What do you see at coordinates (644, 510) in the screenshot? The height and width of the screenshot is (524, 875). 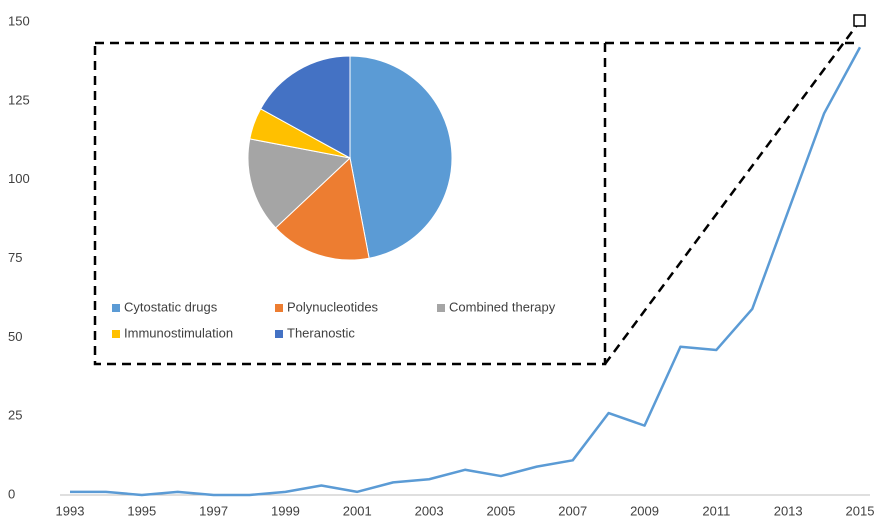 I see `x-tick-label: 2009` at bounding box center [644, 510].